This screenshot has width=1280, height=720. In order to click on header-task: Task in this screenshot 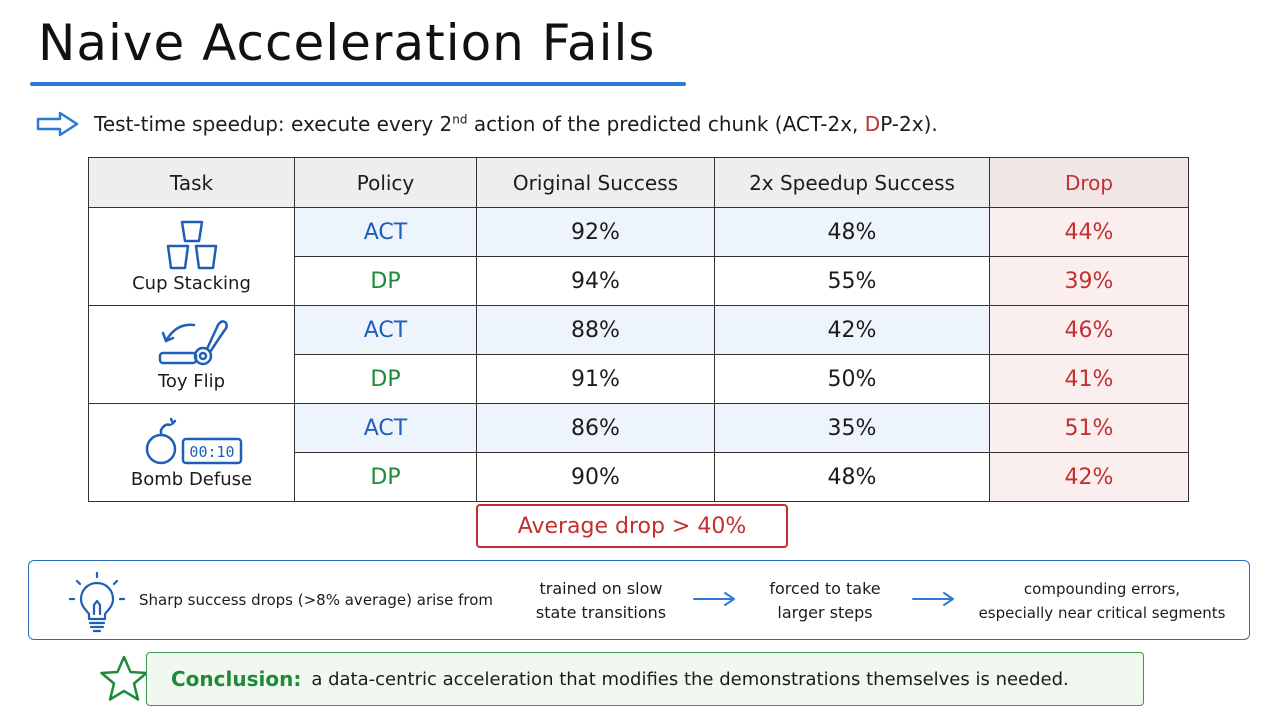, I will do `click(191, 182)`.